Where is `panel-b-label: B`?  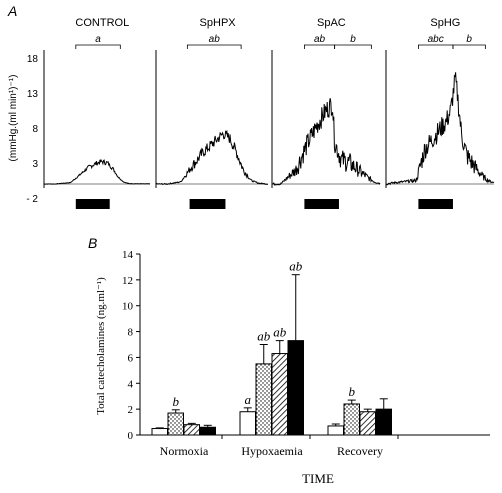 panel-b-label: B is located at coordinates (92, 243).